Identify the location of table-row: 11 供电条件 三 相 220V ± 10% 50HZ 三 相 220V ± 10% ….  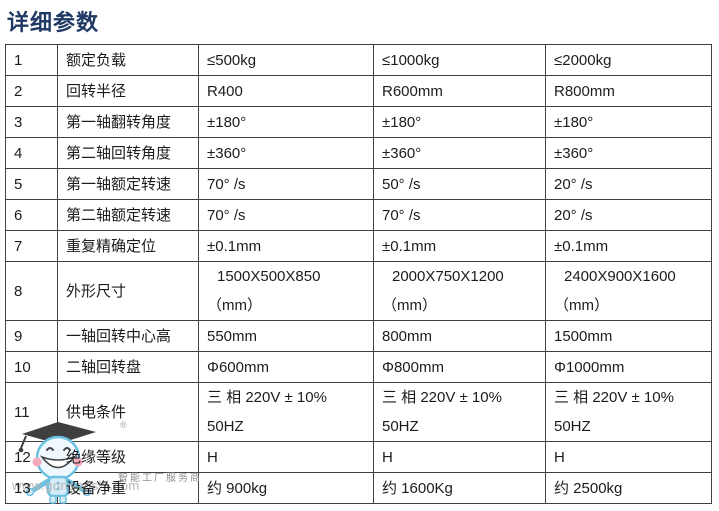
(358, 412).